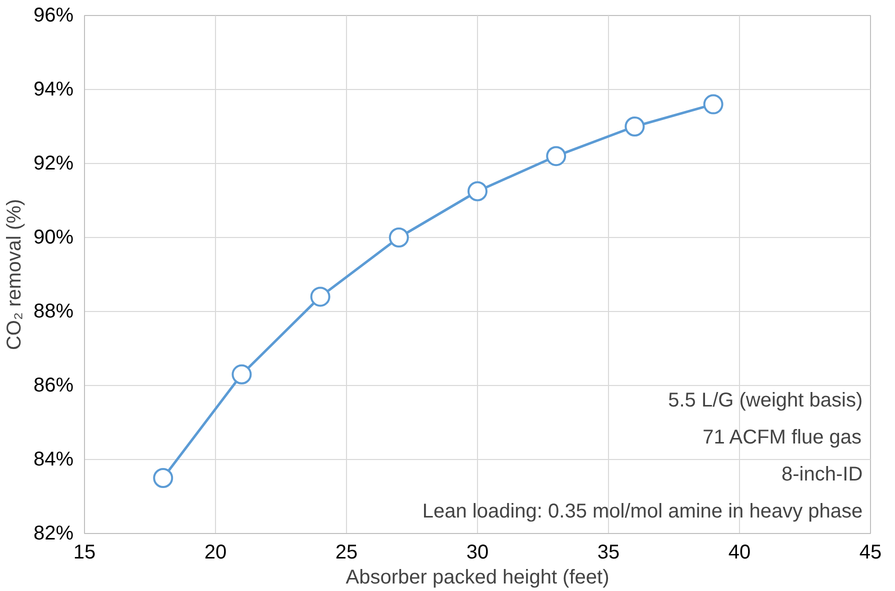 This screenshot has height=591, width=895. What do you see at coordinates (822, 474) in the screenshot?
I see `annotation: 8-inch-ID` at bounding box center [822, 474].